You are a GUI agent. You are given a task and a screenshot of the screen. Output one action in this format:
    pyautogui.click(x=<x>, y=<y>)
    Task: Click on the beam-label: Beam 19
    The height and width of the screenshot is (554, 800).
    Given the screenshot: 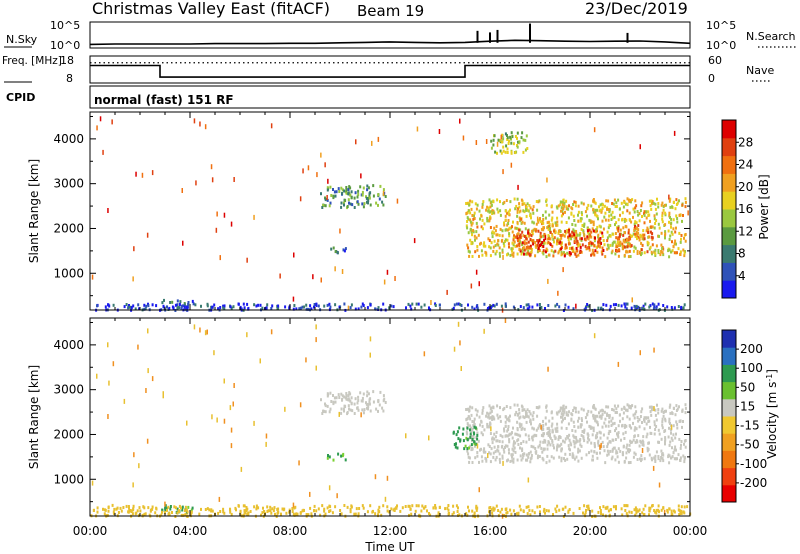 What is the action you would take?
    pyautogui.click(x=390, y=11)
    